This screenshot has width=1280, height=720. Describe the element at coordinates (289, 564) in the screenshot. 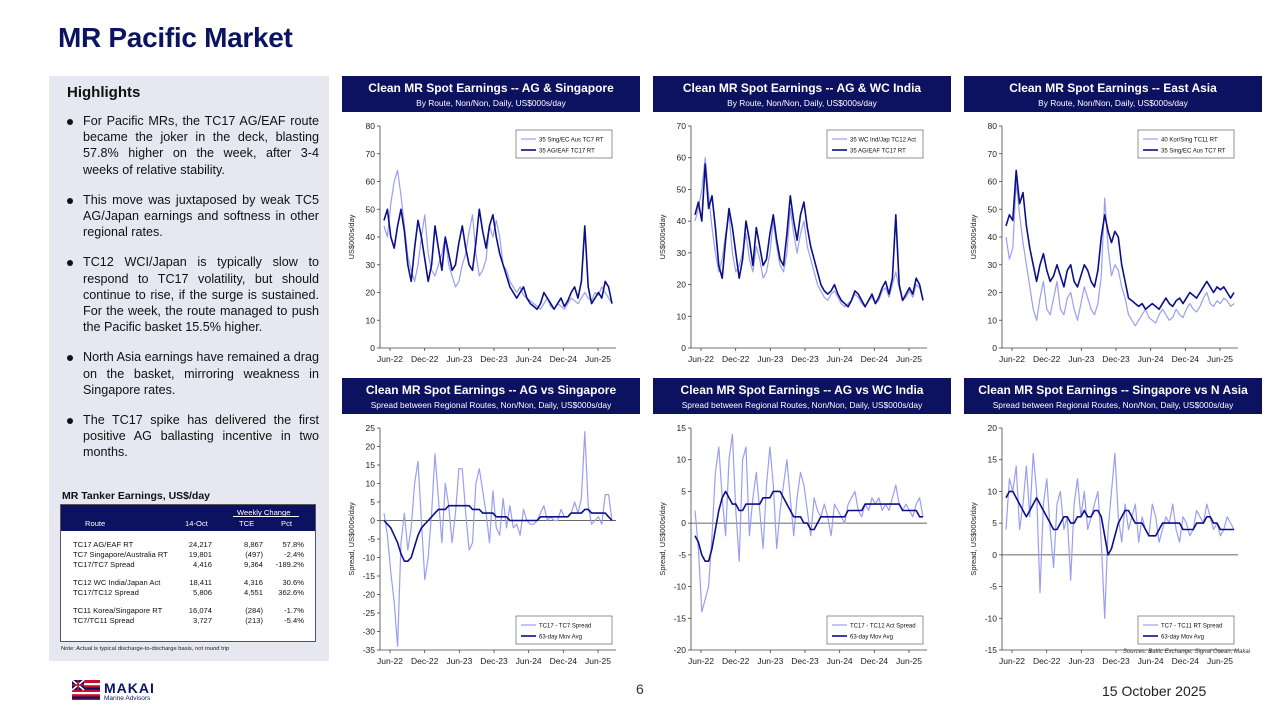

I see `cell-pct-change: -189.2%` at that location.